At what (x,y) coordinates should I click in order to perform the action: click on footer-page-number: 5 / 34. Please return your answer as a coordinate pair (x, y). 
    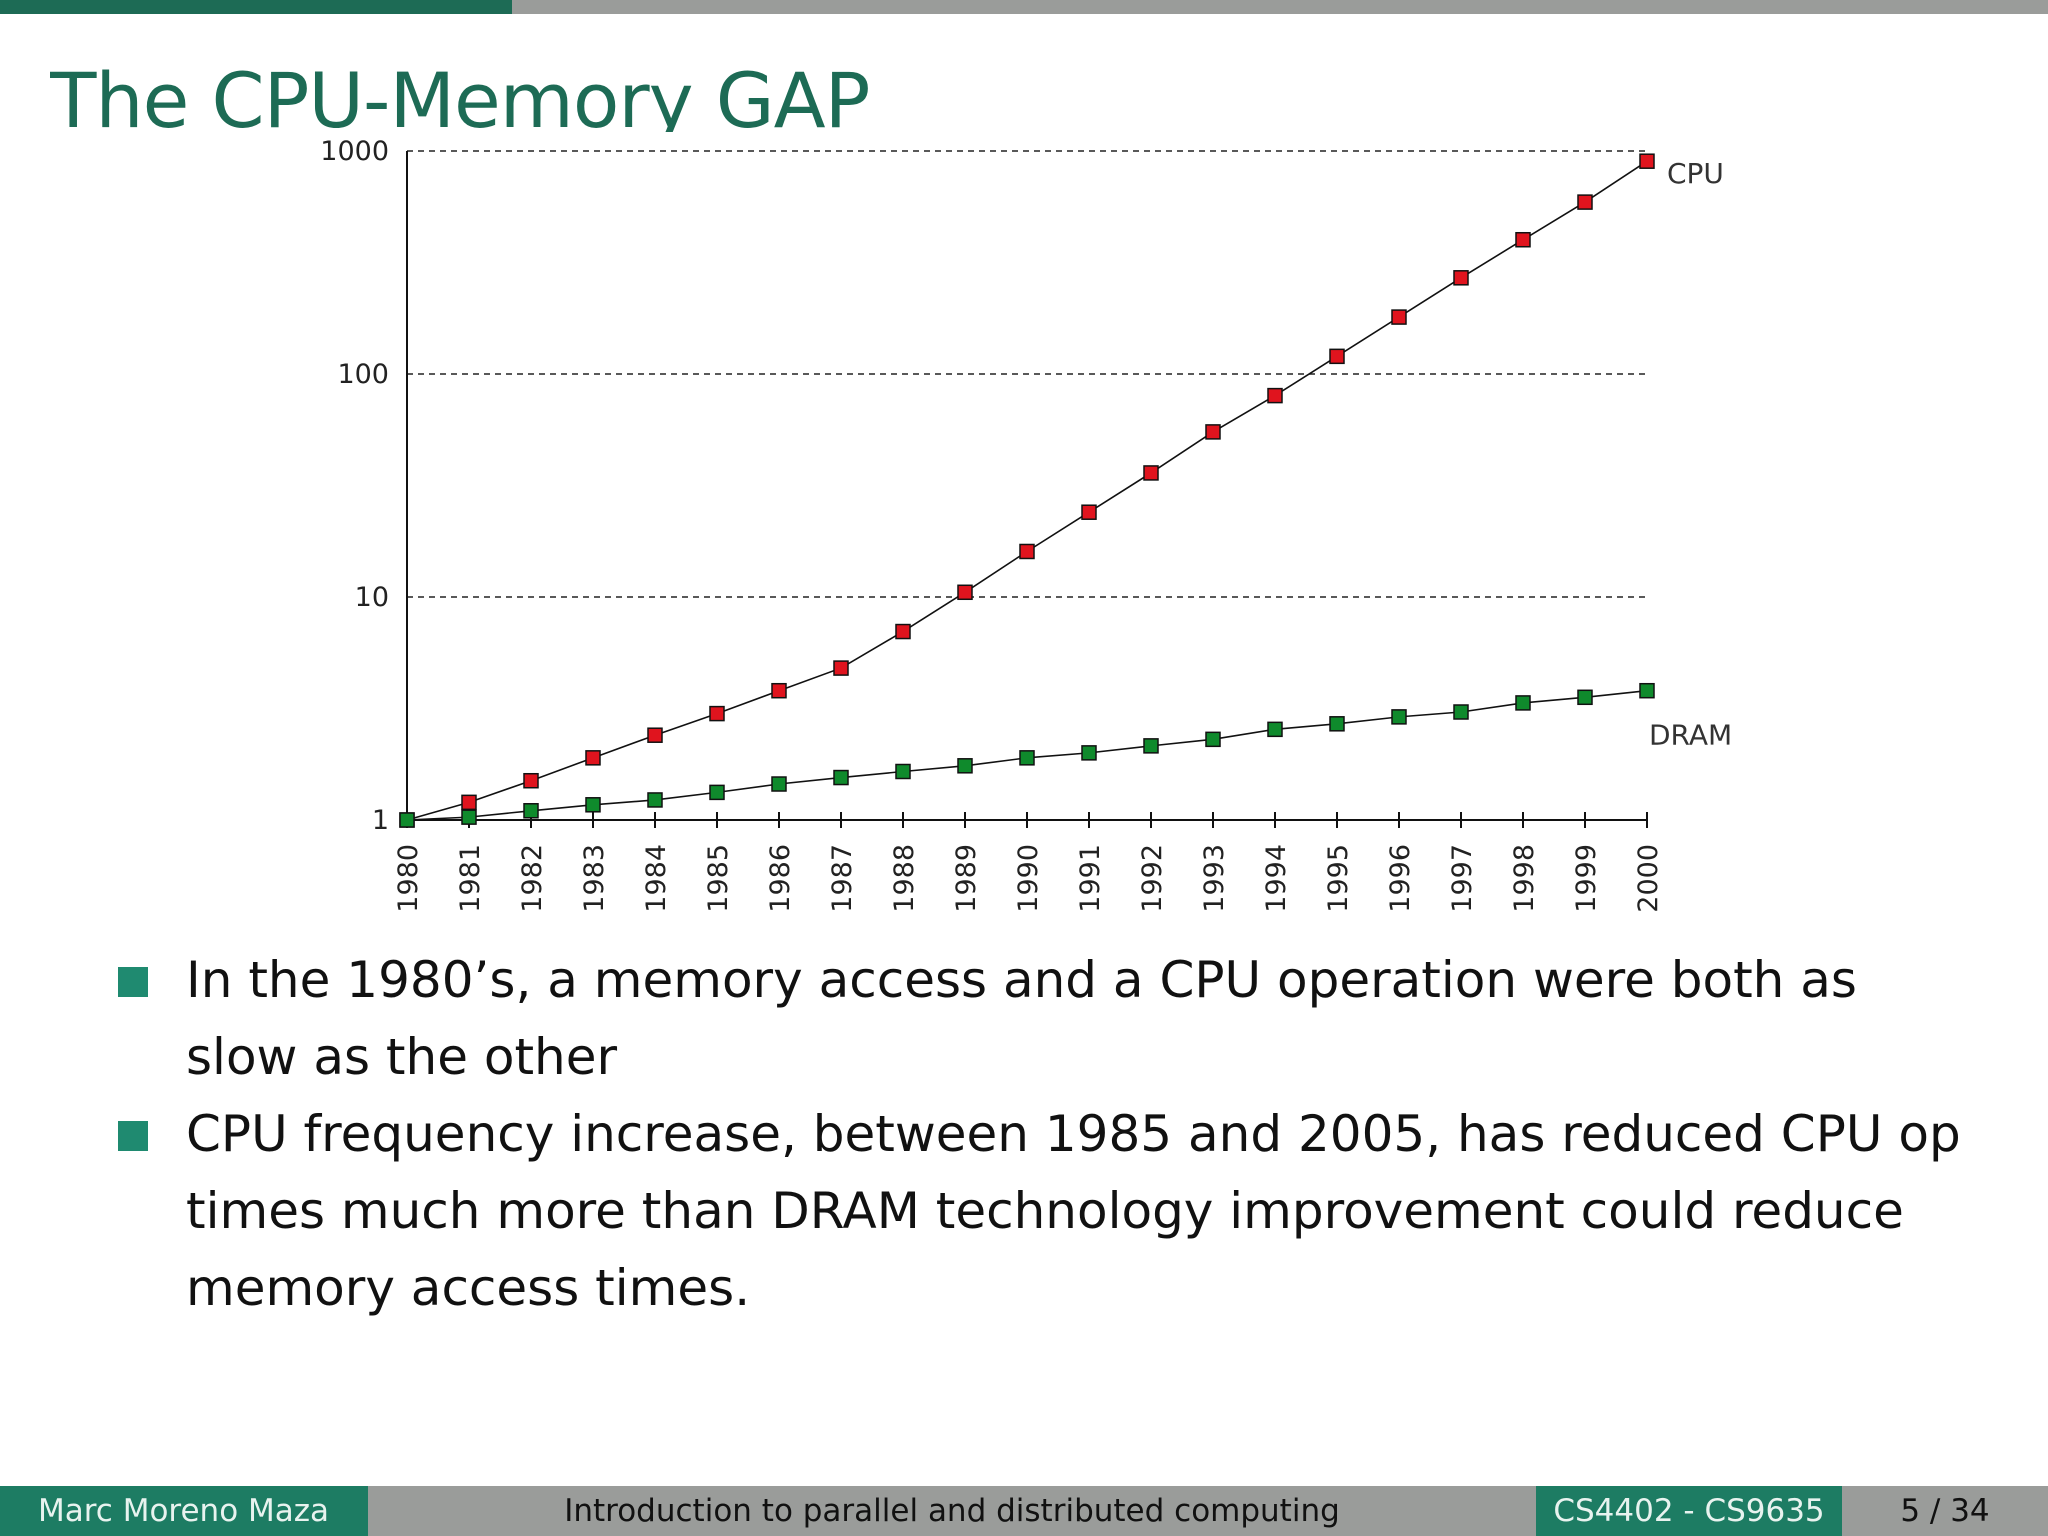
    Looking at the image, I should click on (1945, 1511).